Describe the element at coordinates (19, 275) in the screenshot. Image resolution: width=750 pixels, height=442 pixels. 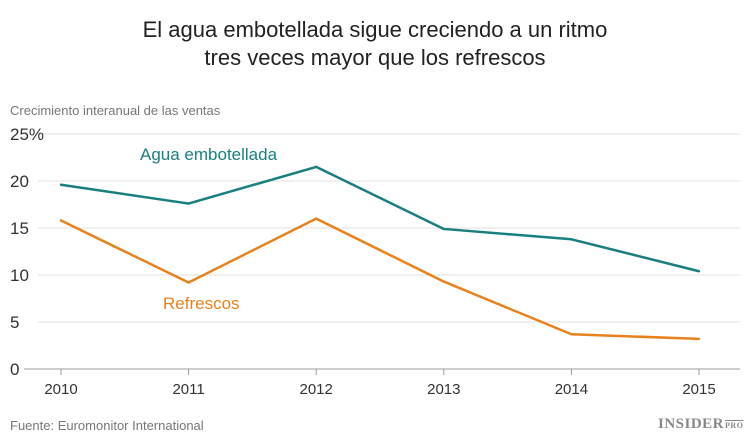
I see `y-tick-label: 10` at that location.